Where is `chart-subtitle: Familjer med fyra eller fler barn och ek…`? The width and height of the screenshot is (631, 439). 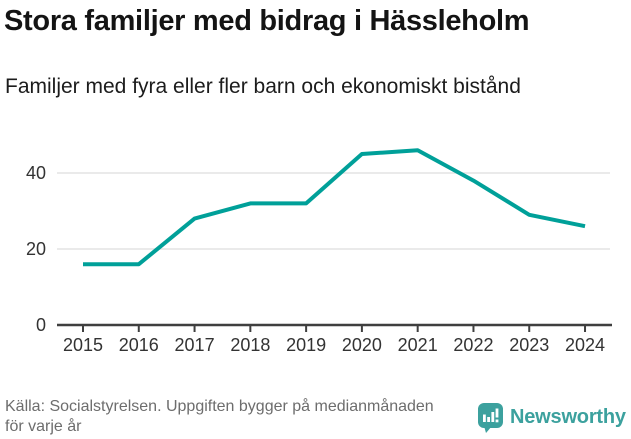 chart-subtitle: Familjer med fyra eller fler barn och ek… is located at coordinates (263, 86).